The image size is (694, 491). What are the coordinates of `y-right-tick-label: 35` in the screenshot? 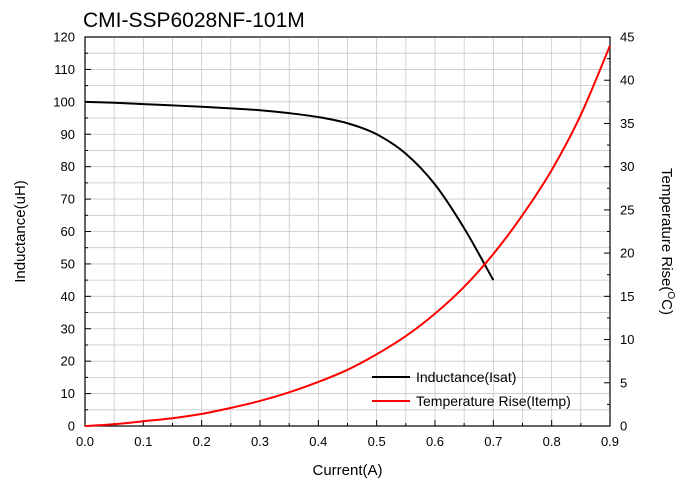 It's located at (627, 123).